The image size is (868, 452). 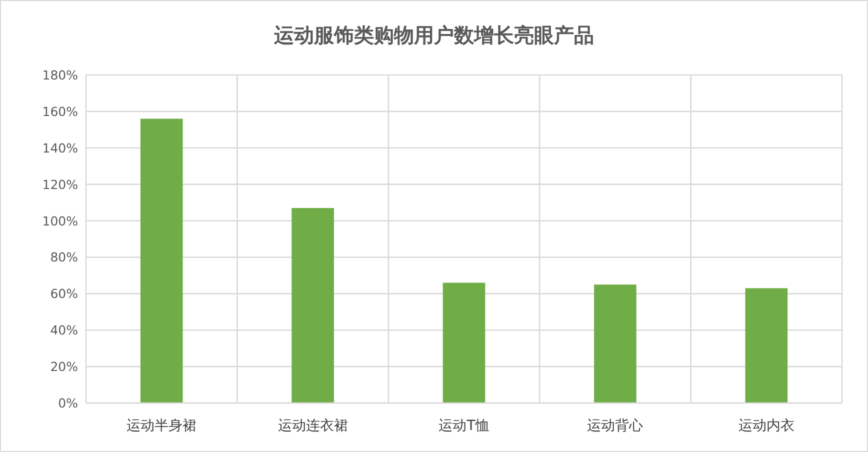 What do you see at coordinates (464, 426) in the screenshot?
I see `x-tick-label: 运动T恤` at bounding box center [464, 426].